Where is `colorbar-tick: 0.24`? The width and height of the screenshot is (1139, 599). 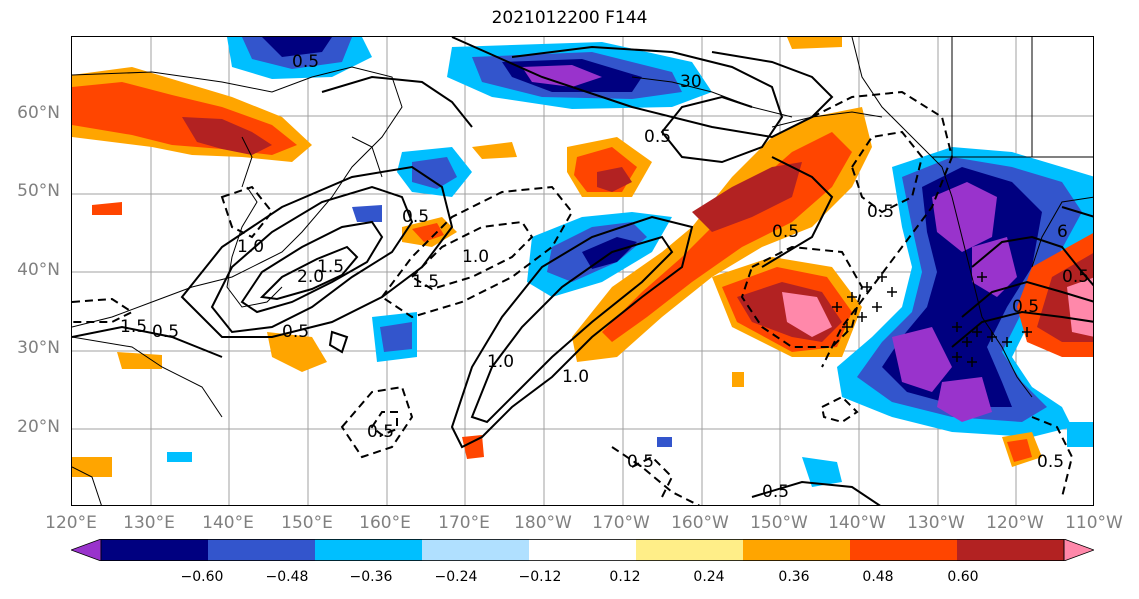
colorbar-tick: 0.24 is located at coordinates (709, 577).